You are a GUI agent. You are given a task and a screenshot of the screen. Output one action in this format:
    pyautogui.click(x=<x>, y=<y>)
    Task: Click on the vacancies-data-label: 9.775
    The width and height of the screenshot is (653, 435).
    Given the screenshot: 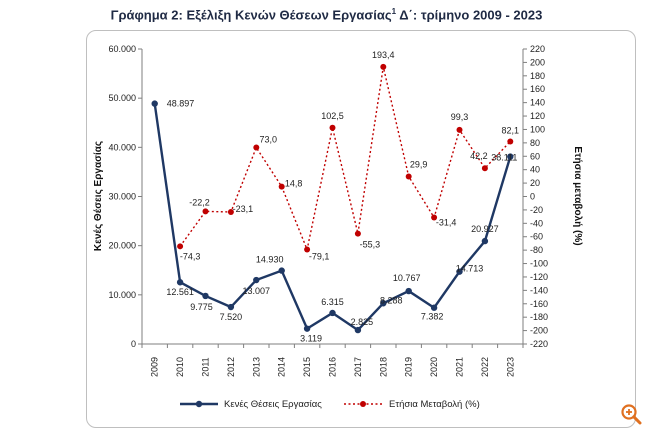 What is the action you would take?
    pyautogui.click(x=201, y=307)
    